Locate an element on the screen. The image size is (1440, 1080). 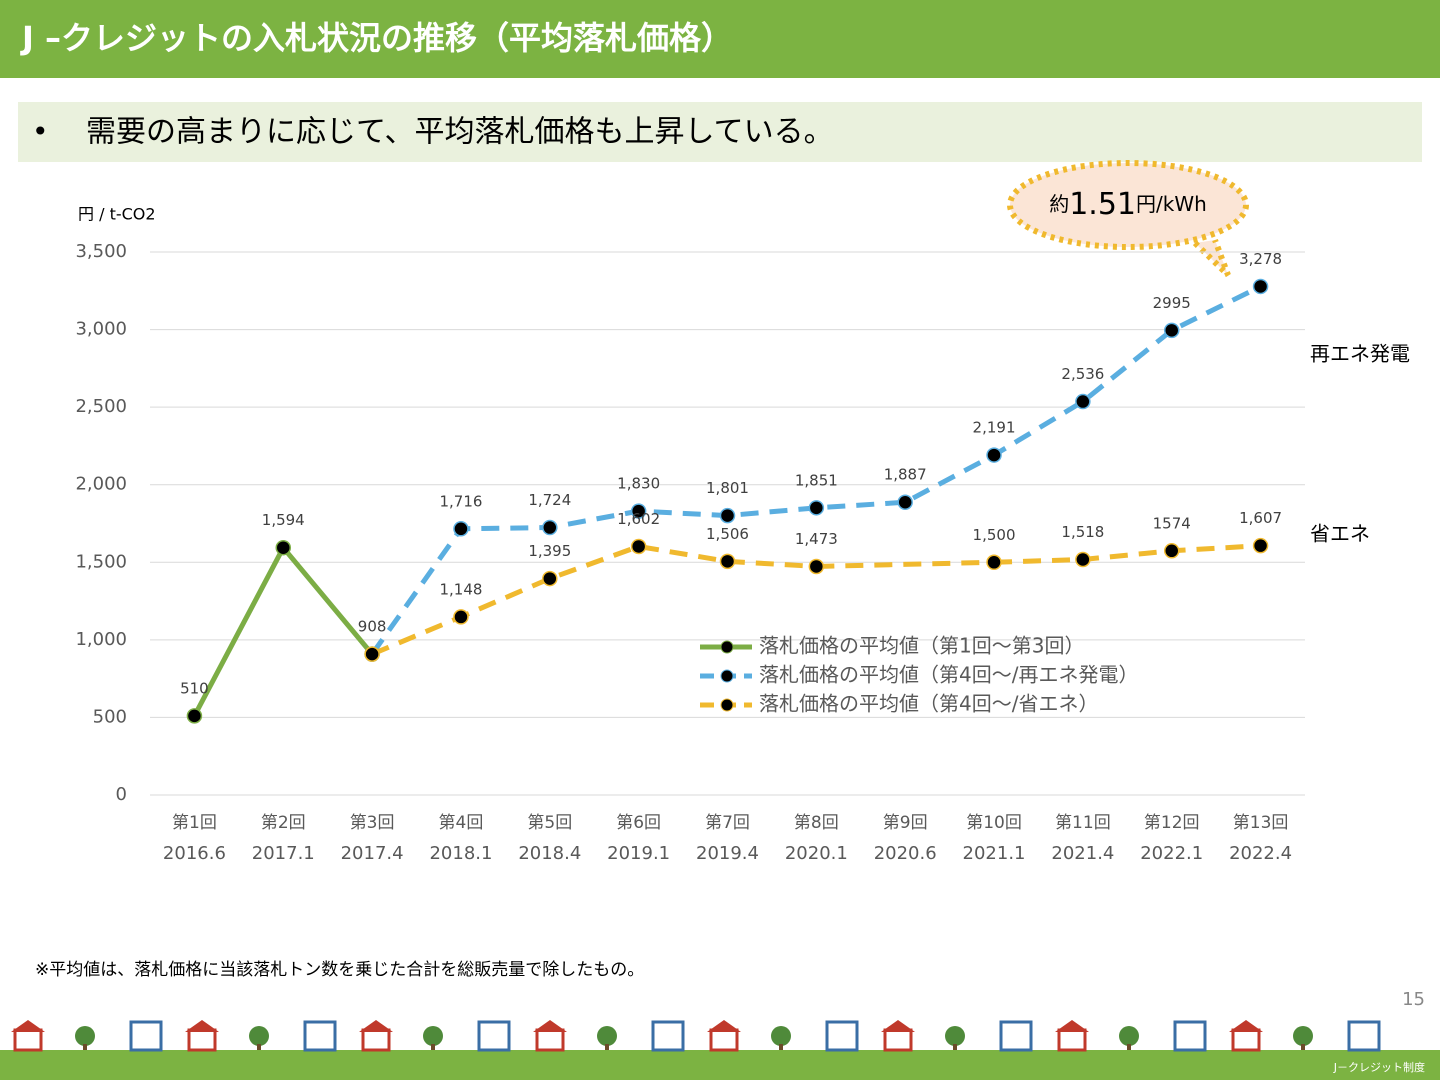
x-tick-label: 第5回 is located at coordinates (549, 823).